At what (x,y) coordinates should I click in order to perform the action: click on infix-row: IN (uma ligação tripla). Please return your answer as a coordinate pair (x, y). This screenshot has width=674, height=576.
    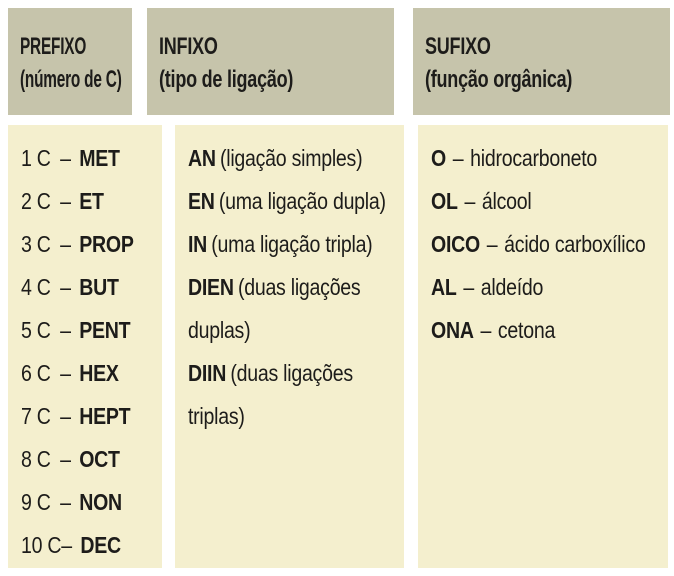
    Looking at the image, I should click on (280, 244).